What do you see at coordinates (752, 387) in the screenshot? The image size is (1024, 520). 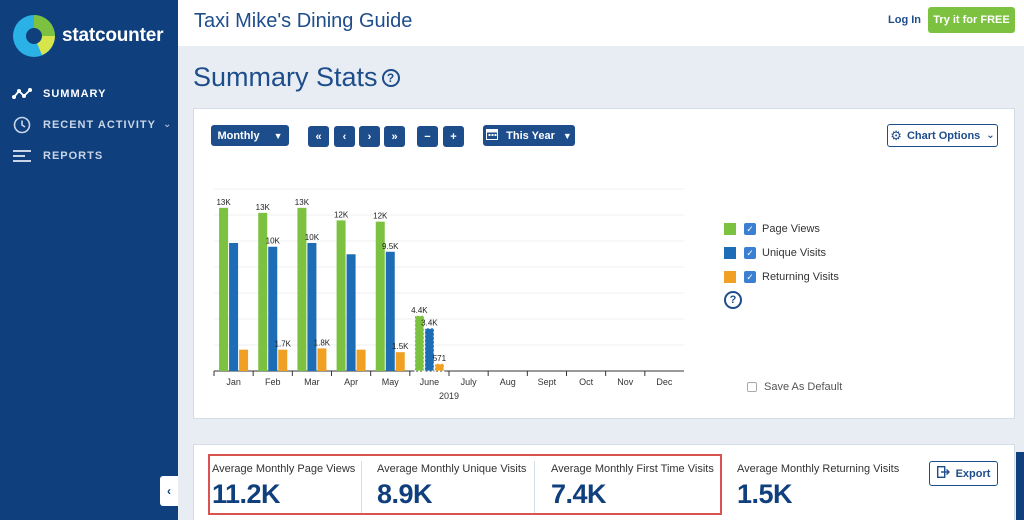 I see `checkbox-unchecked-icon` at bounding box center [752, 387].